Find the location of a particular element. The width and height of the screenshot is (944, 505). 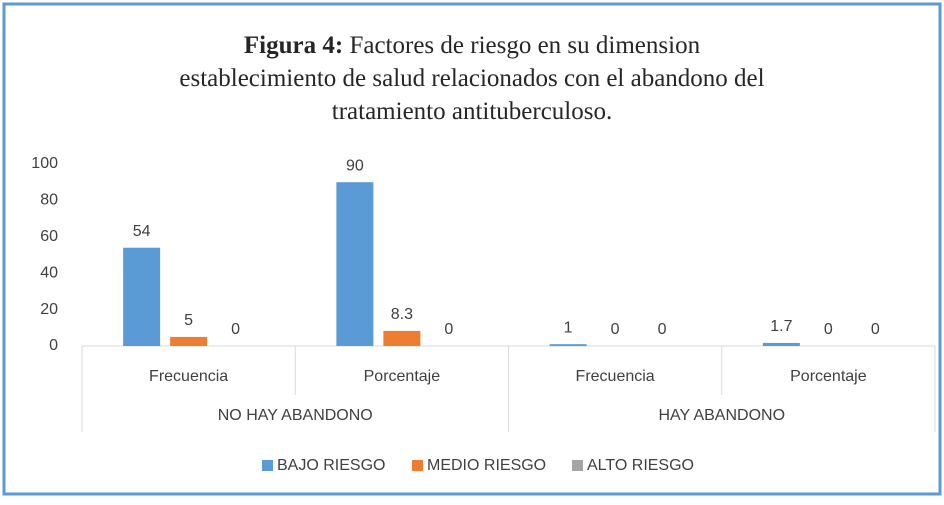

group-label: HAY ABANDONO is located at coordinates (721, 415).